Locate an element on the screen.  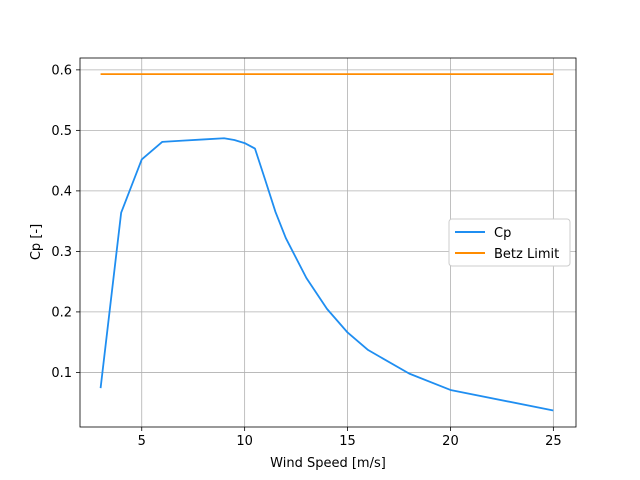
x-tick-label: 15 is located at coordinates (347, 441).